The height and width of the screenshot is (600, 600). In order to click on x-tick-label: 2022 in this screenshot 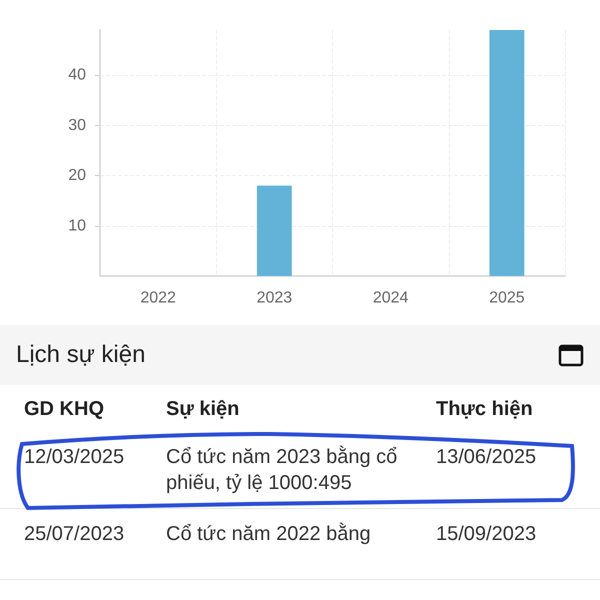, I will do `click(158, 298)`.